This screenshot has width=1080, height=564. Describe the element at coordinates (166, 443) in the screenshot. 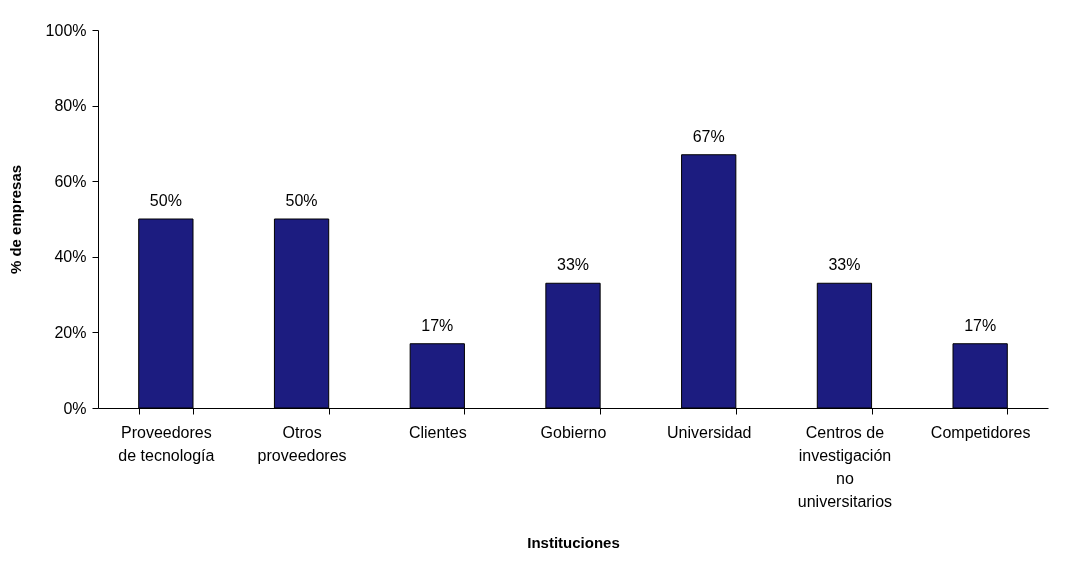

I see `x-tick-label: Proveedores de tecnología` at that location.